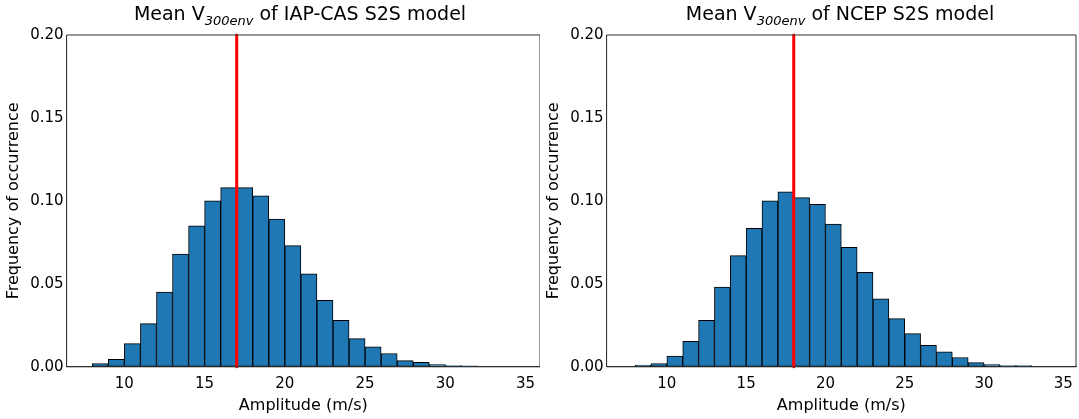  Describe the element at coordinates (840, 15) in the screenshot. I see `chart-title: Mean V$_{300env}$ of NCEP S2S model` at that location.